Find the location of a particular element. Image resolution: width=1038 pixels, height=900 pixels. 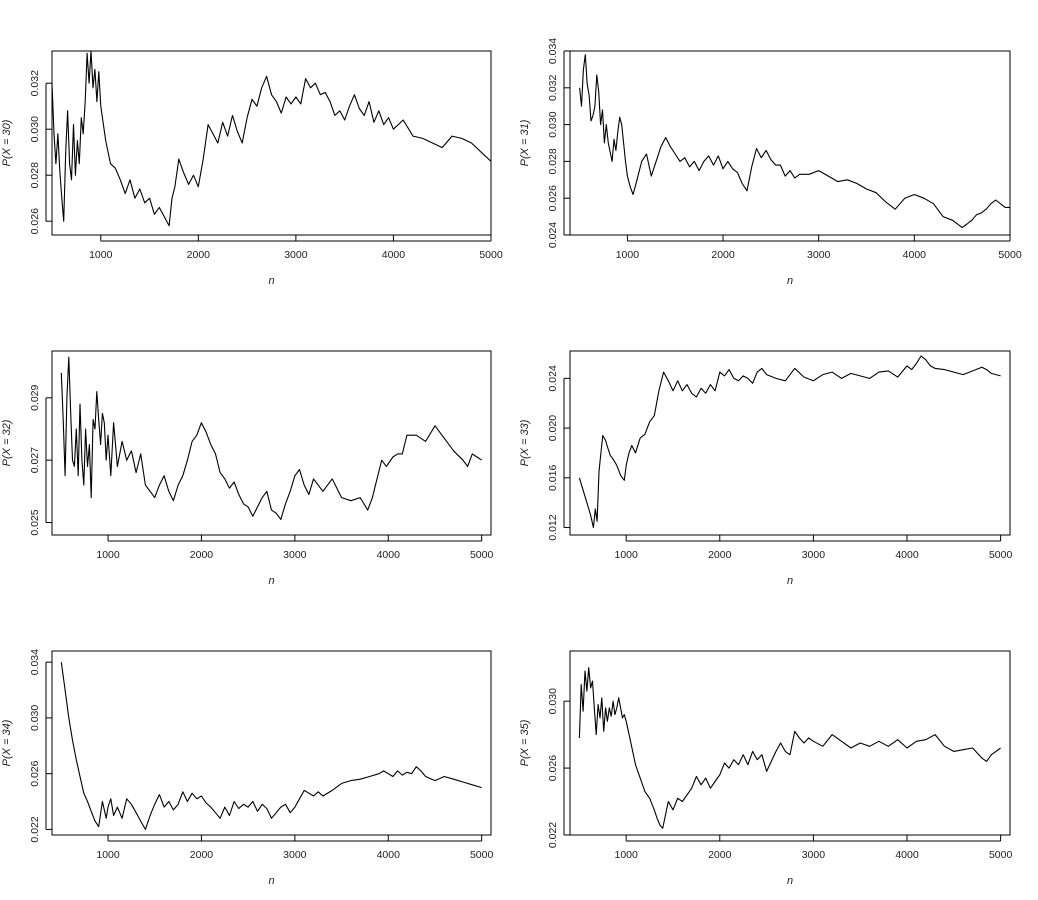

y-axis-title: P(X = 34) is located at coordinates (7, 742).